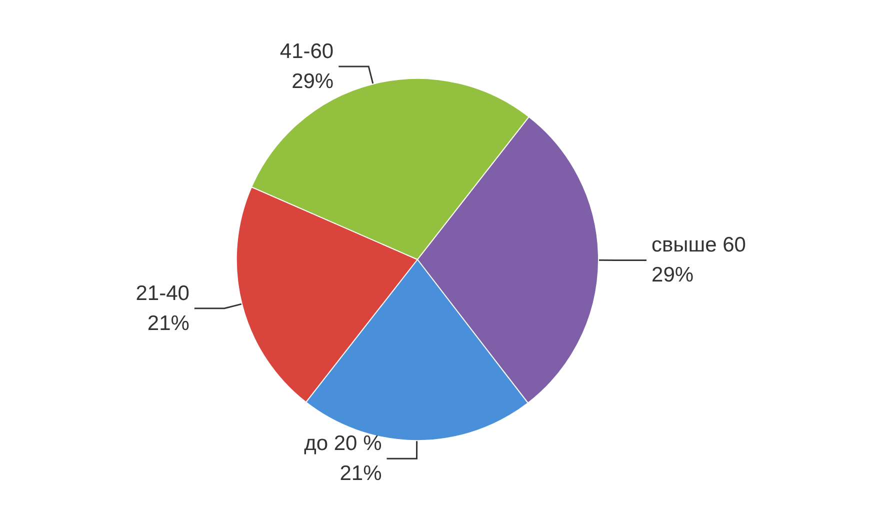 Image resolution: width=869 pixels, height=519 pixels. What do you see at coordinates (307, 52) in the screenshot?
I see `slice-label: 41-60` at bounding box center [307, 52].